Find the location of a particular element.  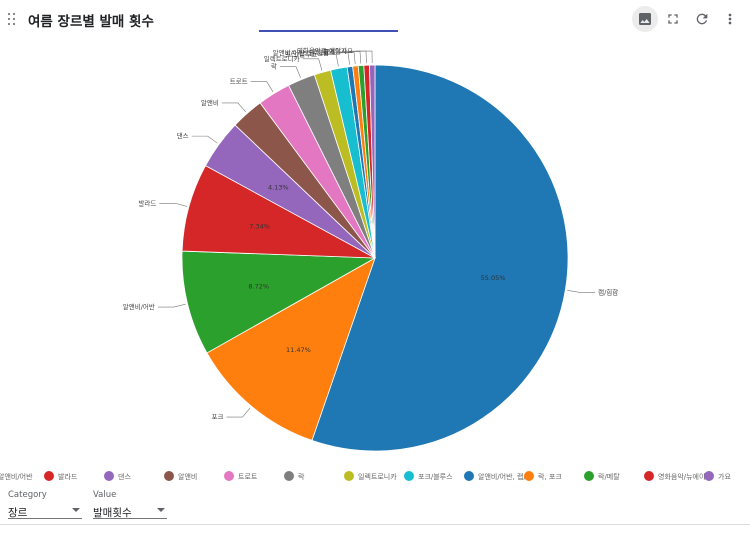

value-label: Value is located at coordinates (105, 495).